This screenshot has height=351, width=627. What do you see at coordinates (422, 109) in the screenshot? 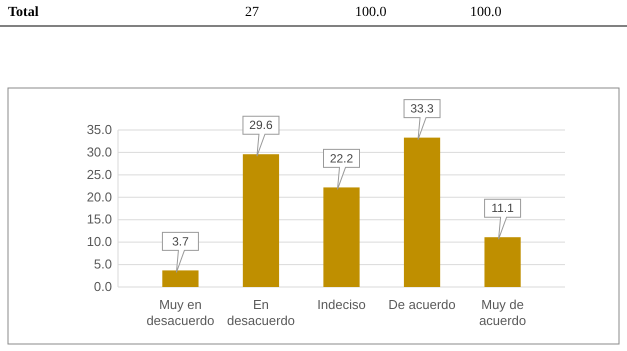
I see `data-label: 33.3` at bounding box center [422, 109].